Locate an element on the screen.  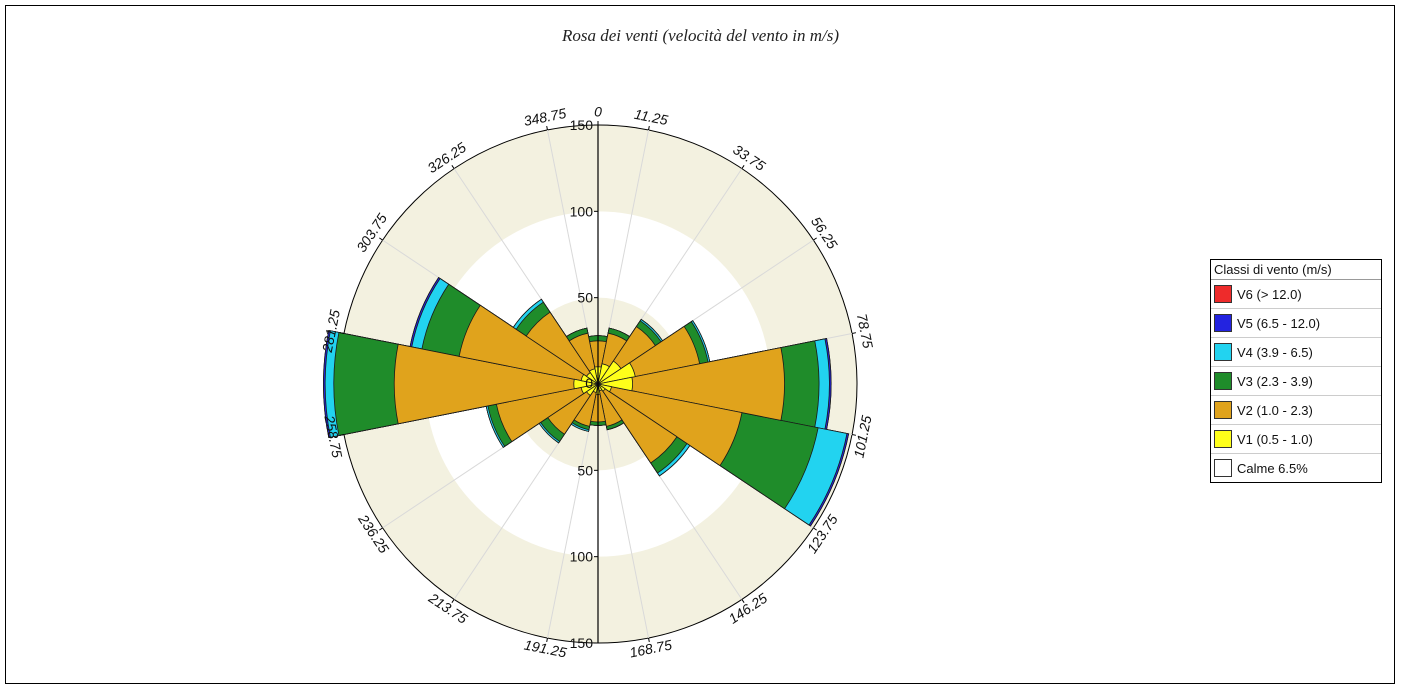
legend-entry: Calme 6.5% is located at coordinates (1296, 467).